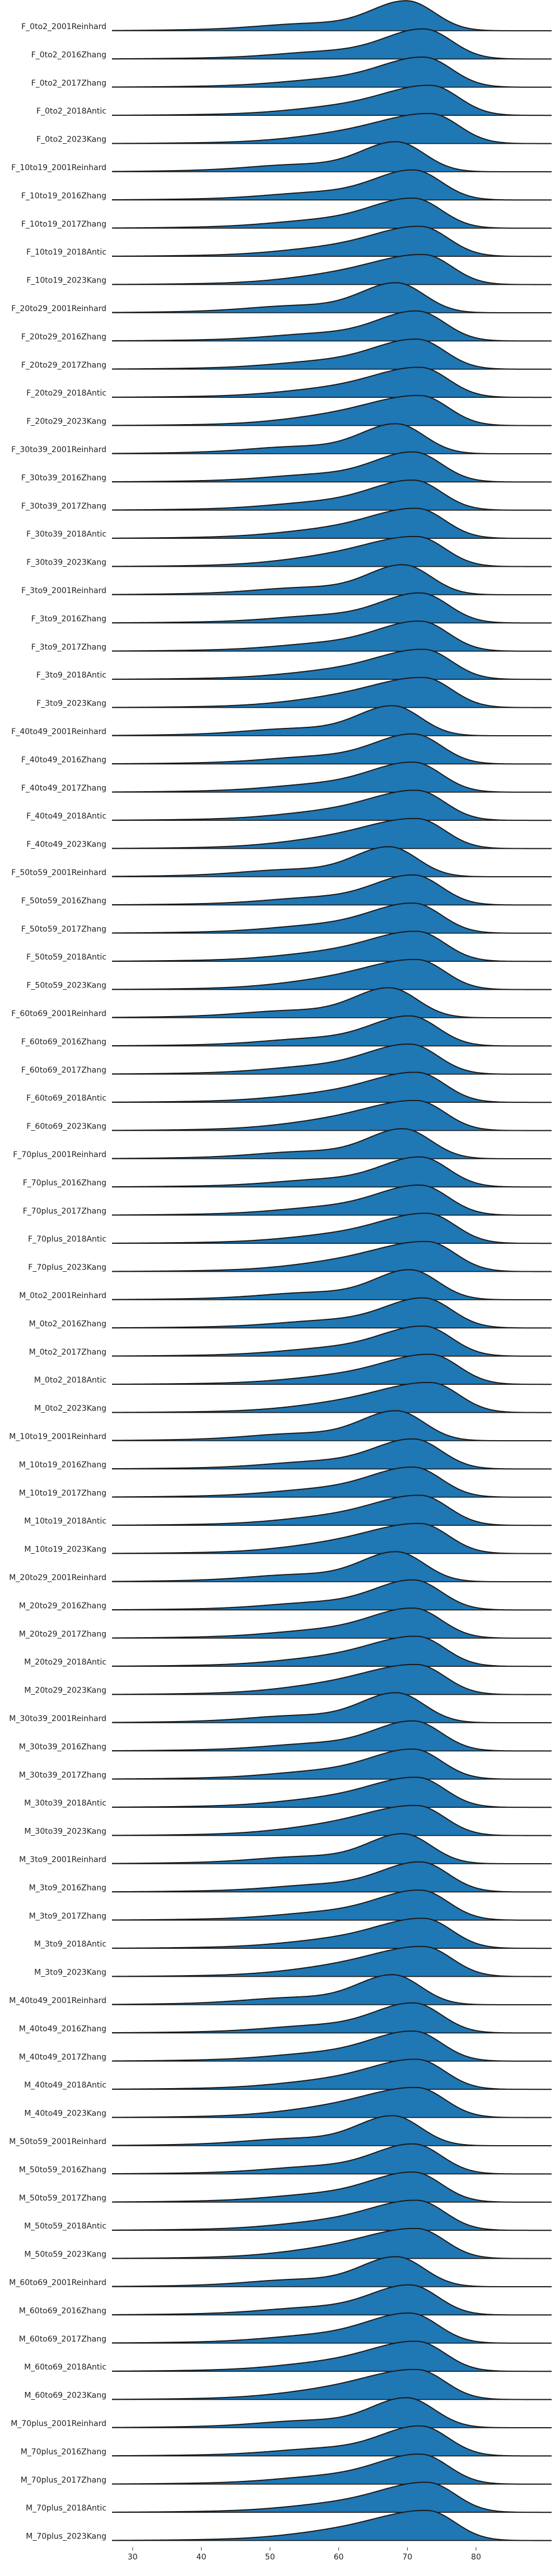 The width and height of the screenshot is (560, 2576). I want to click on ridge-row: F_40to49_2001Reinhard, so click(282, 720).